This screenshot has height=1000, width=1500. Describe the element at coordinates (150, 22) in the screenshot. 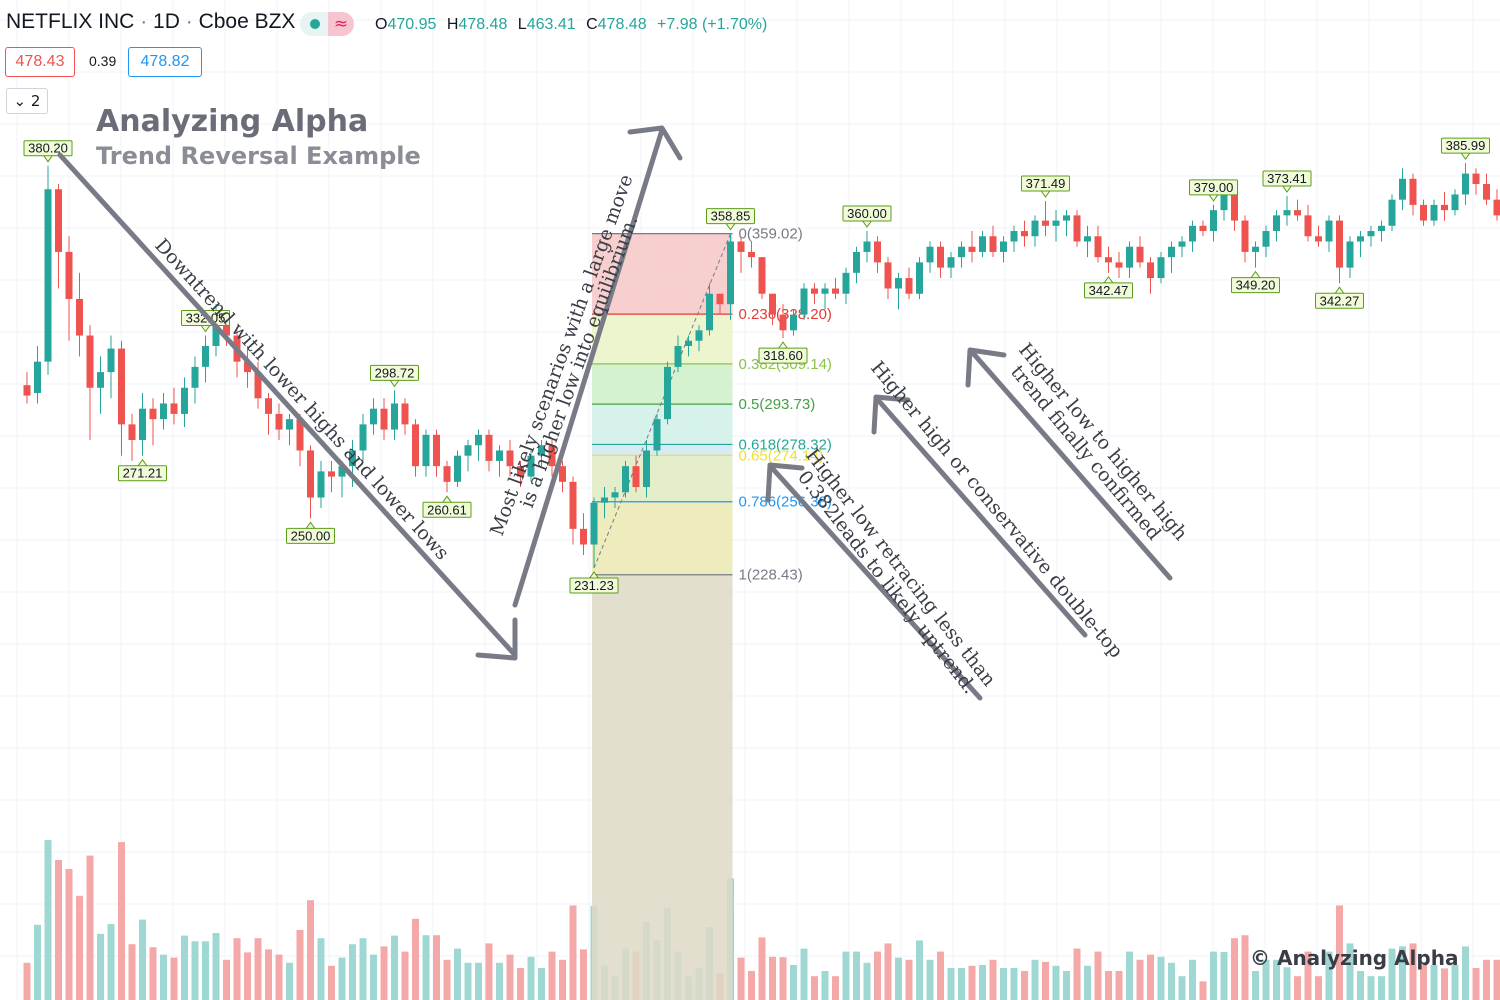

I see `symbol-header: NETFLIX INC · 1D · Cboe BZX` at that location.